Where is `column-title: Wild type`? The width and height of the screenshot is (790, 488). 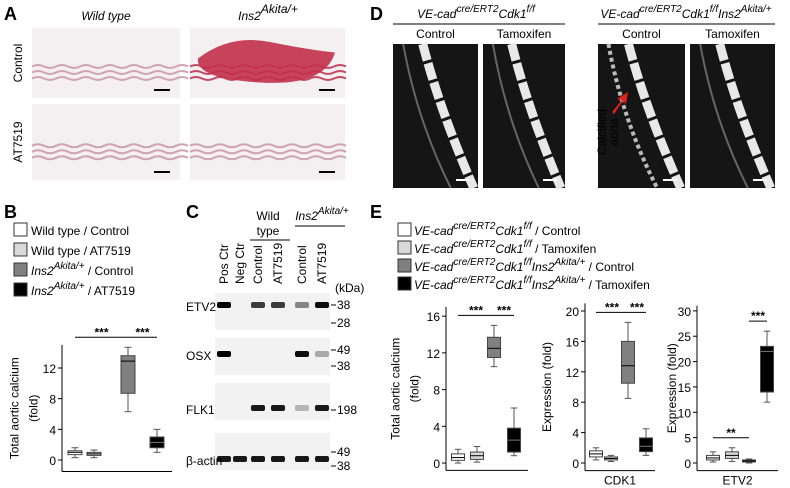 column-title: Wild type is located at coordinates (106, 16).